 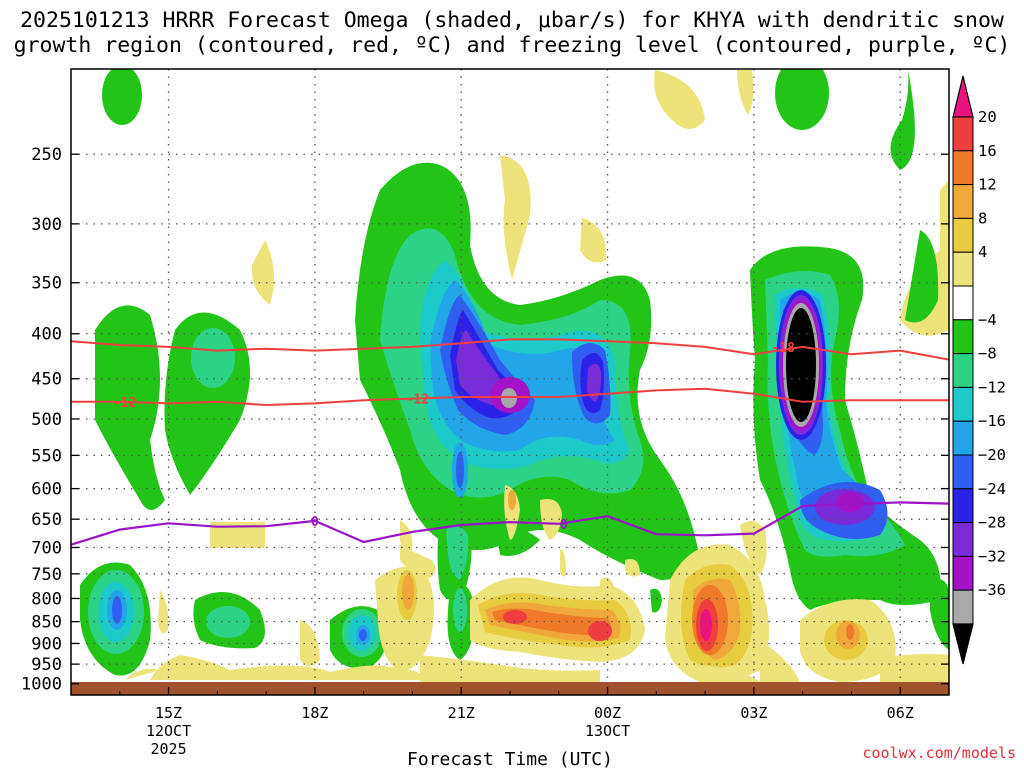 What do you see at coordinates (987, 354) in the screenshot?
I see `colorbar-label: −8` at bounding box center [987, 354].